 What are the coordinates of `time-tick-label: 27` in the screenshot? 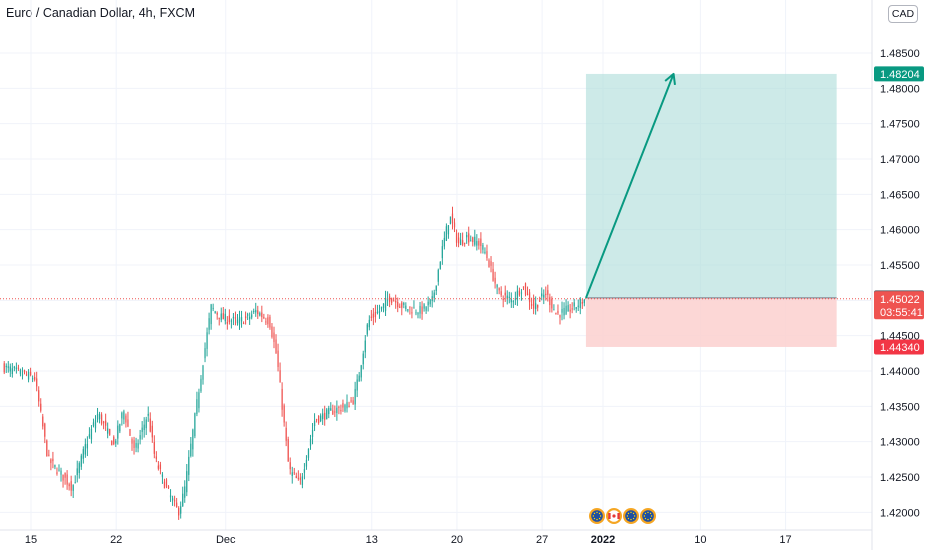 It's located at (542, 540).